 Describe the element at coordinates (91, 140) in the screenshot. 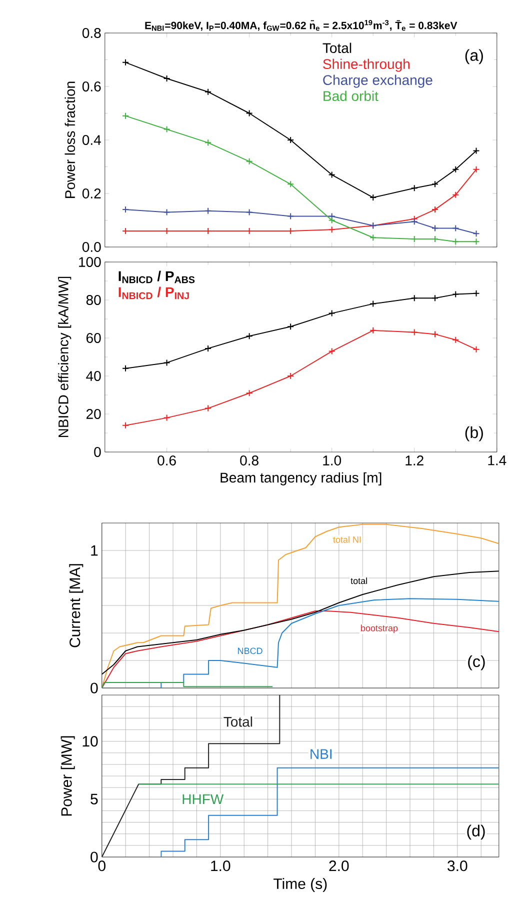

I see `y-tick-label: 0.4` at that location.